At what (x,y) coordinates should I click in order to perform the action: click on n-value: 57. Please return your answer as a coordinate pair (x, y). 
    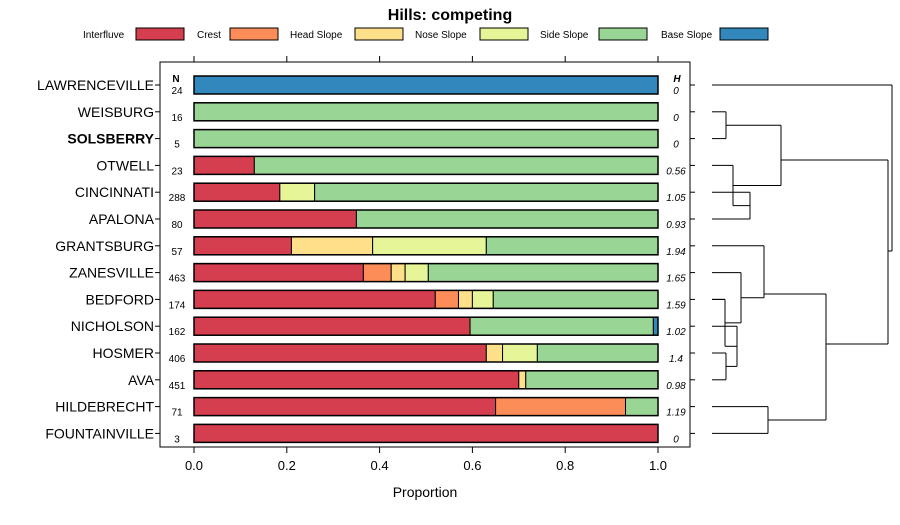
    Looking at the image, I should click on (177, 252).